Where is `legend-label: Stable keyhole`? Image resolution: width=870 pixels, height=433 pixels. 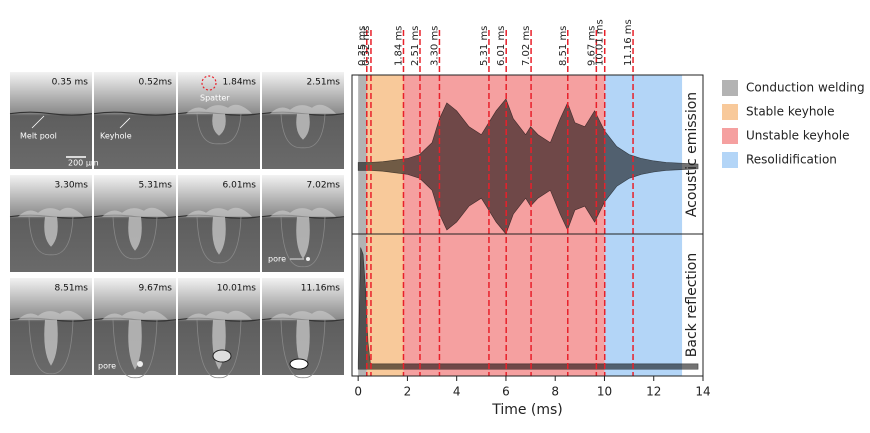
legend-label: Stable keyhole is located at coordinates (790, 112).